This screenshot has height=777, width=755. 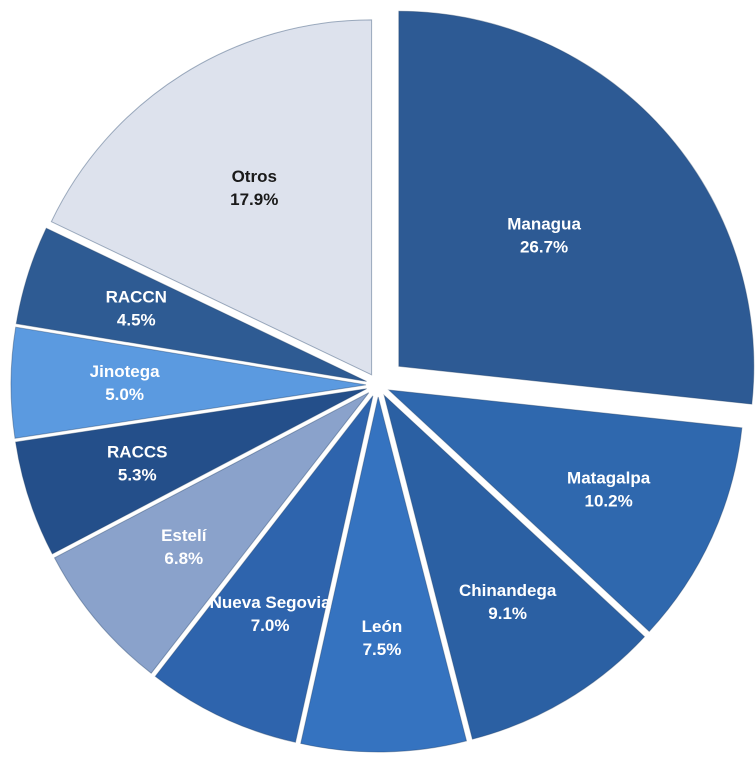 What do you see at coordinates (184, 535) in the screenshot?
I see `slice-label: Estelí` at bounding box center [184, 535].